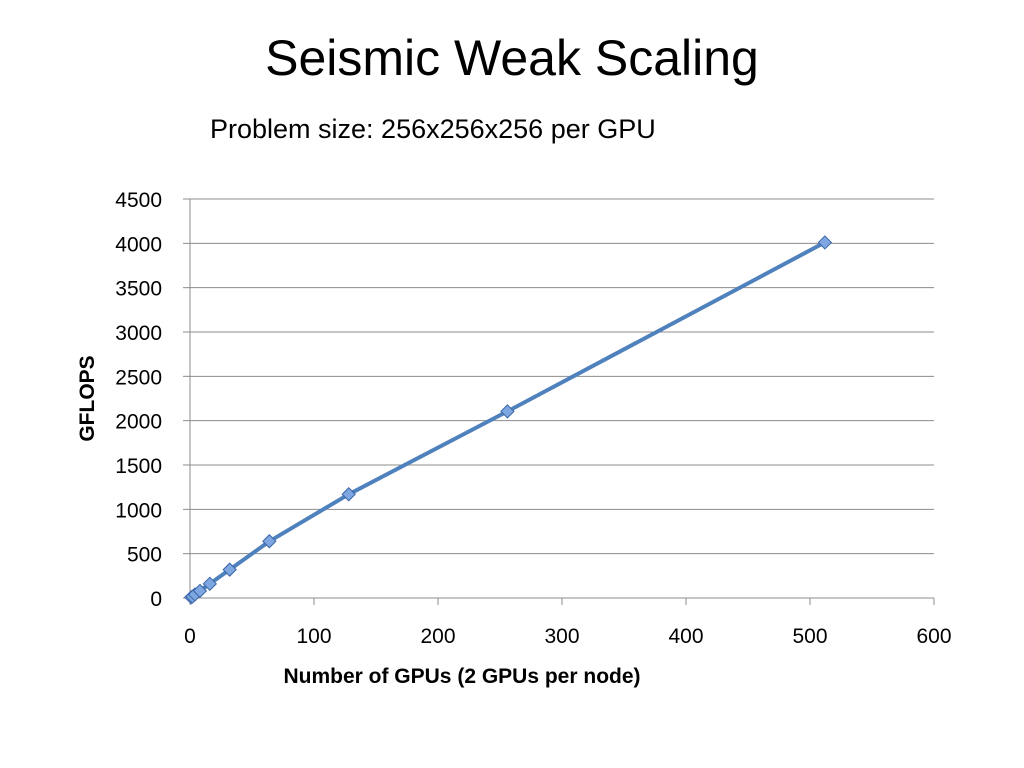 The height and width of the screenshot is (768, 1024). Describe the element at coordinates (138, 244) in the screenshot. I see `y-tick-label: 4000` at that location.